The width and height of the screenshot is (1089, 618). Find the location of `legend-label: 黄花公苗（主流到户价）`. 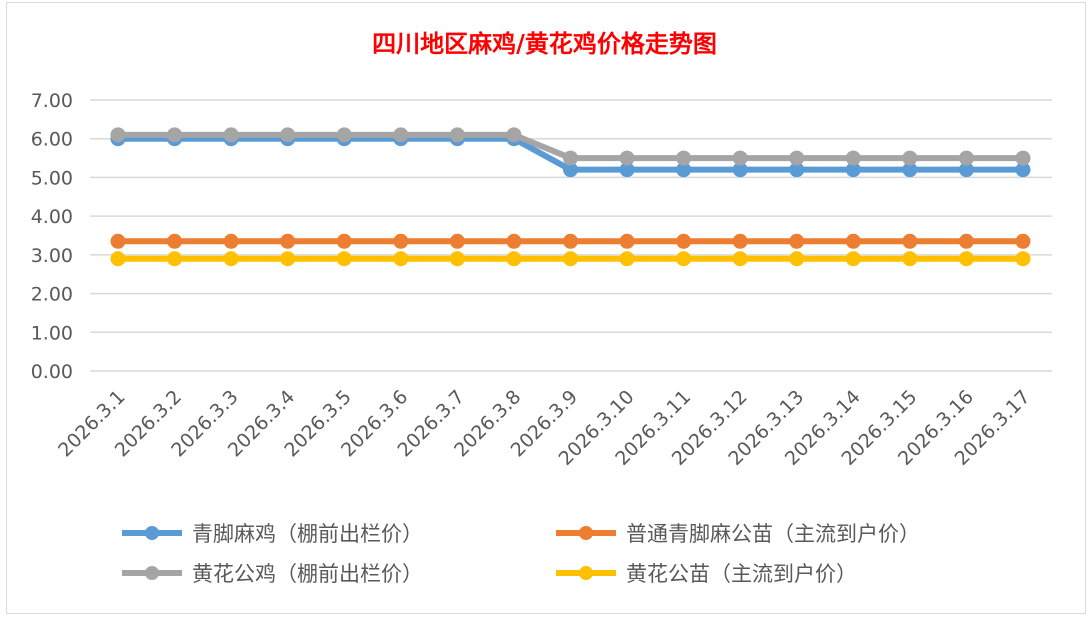

legend-label: 黄花公苗（主流到户价） is located at coordinates (741, 574).